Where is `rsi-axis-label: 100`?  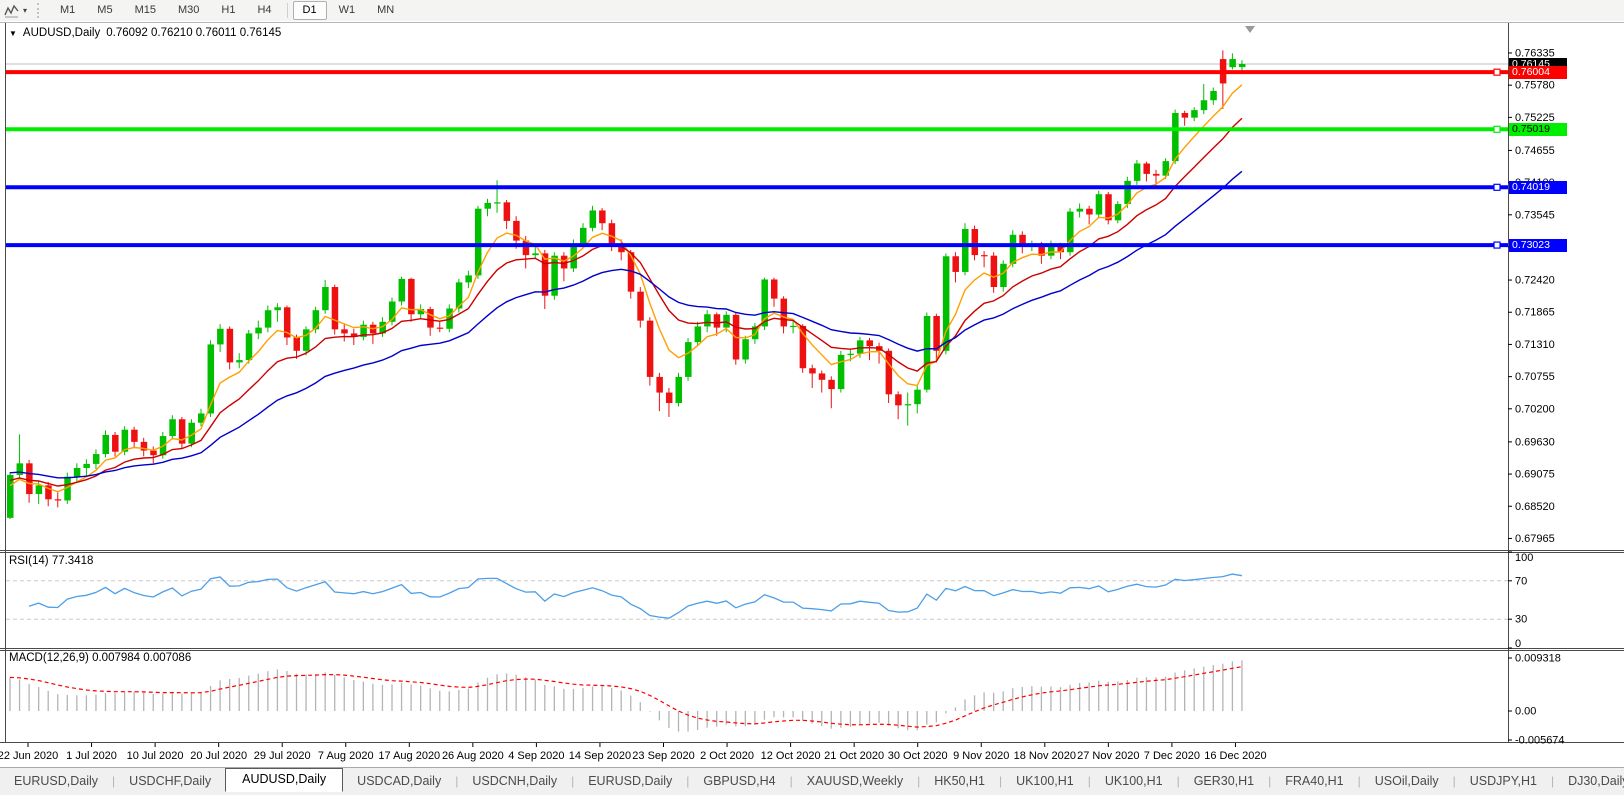 rsi-axis-label: 100 is located at coordinates (1524, 558).